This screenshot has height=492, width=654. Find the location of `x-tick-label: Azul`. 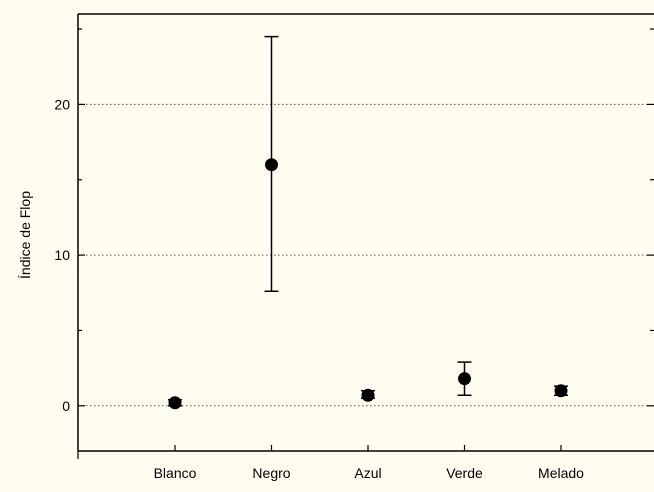

x-tick-label: Azul is located at coordinates (367, 473).